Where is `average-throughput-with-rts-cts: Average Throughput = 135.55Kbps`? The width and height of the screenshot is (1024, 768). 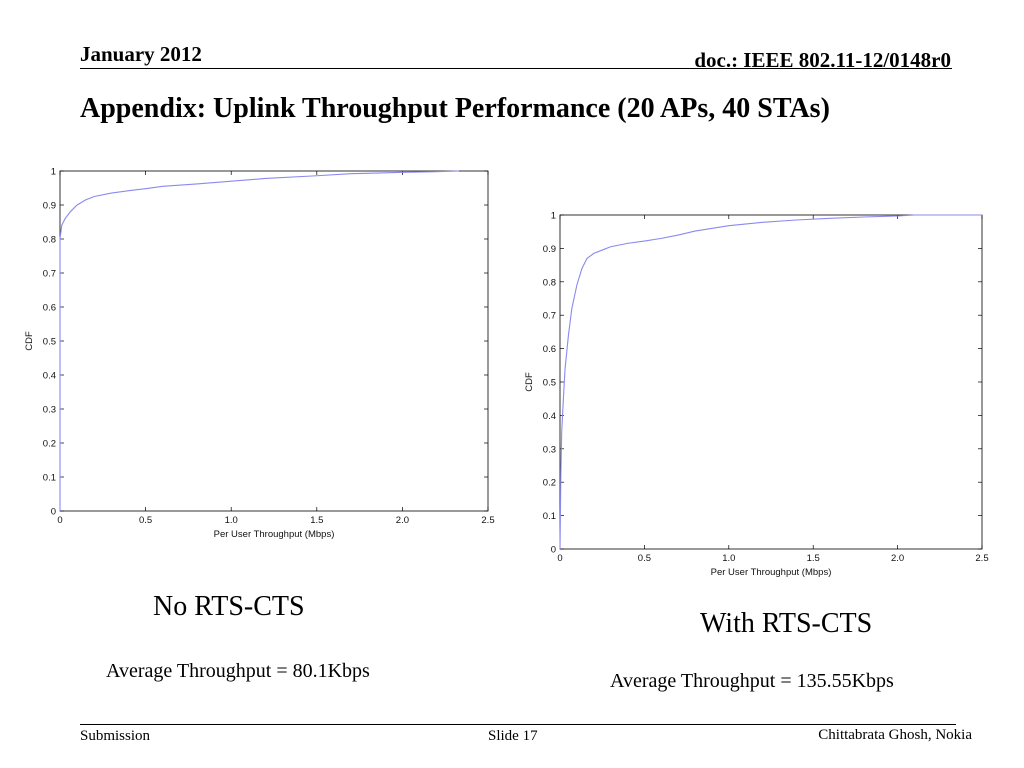
average-throughput-with-rts-cts: Average Throughput = 135.55Kbps is located at coordinates (752, 681).